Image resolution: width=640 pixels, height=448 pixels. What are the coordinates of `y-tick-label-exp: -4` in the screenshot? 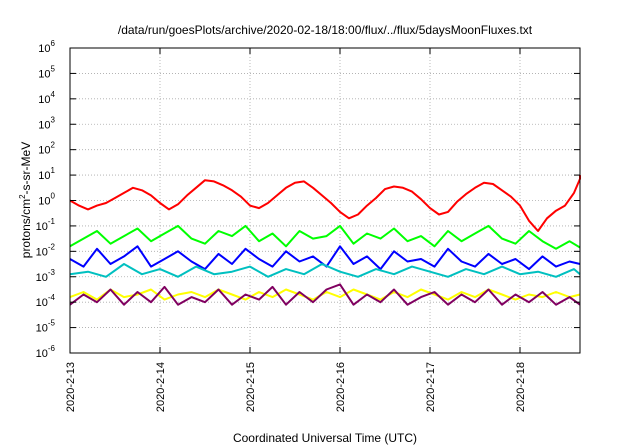 It's located at (52, 297).